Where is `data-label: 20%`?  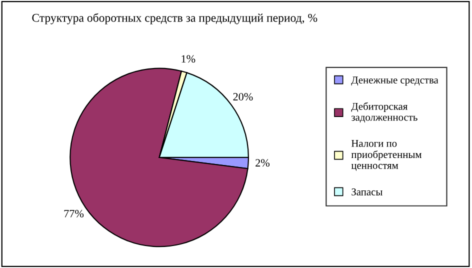 data-label: 20% is located at coordinates (243, 97).